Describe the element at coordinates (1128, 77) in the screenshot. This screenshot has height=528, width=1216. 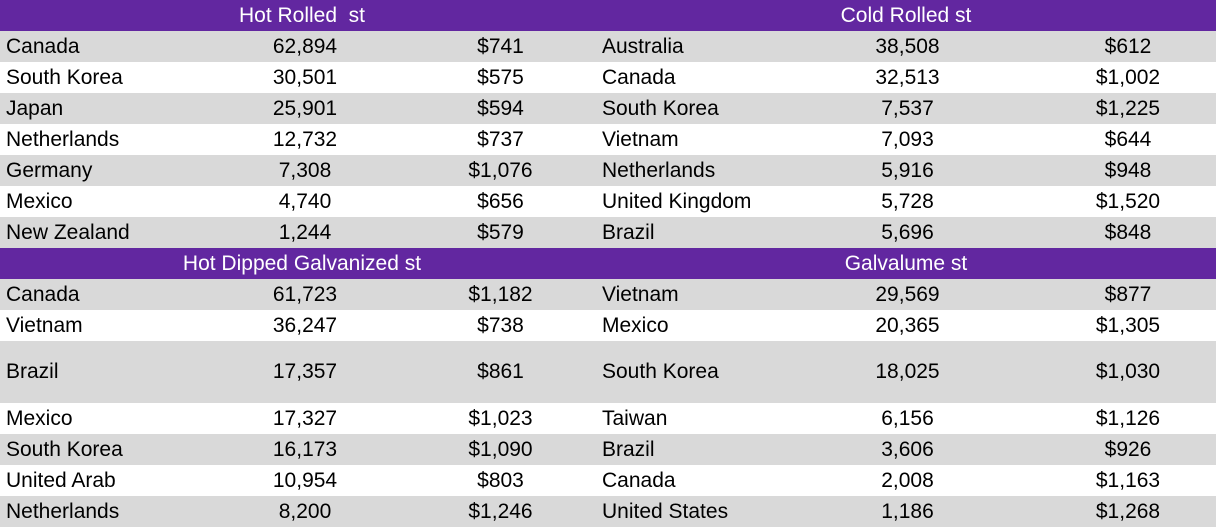
I see `right-price-cell: $1,002` at that location.